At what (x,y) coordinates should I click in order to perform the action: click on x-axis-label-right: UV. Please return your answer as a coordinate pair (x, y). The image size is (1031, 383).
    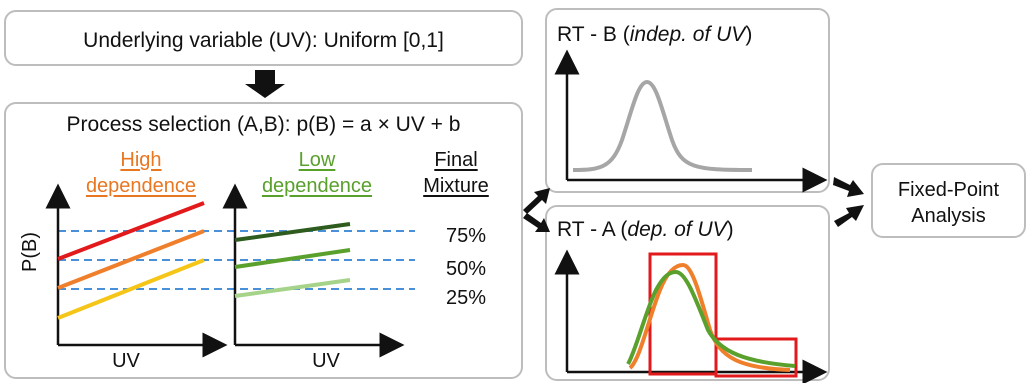
    Looking at the image, I should click on (326, 361).